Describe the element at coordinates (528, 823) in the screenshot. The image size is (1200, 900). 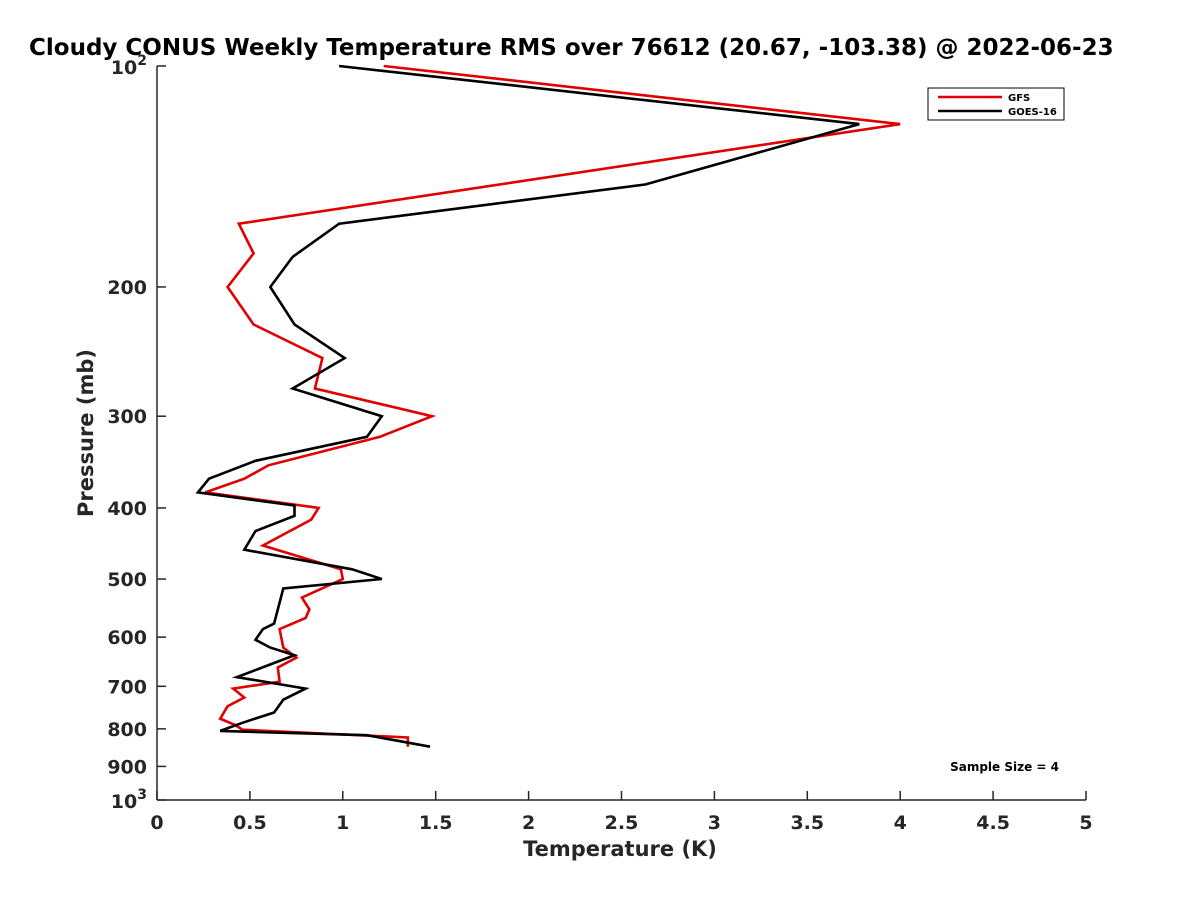
I see `x-tick-label: 2` at that location.